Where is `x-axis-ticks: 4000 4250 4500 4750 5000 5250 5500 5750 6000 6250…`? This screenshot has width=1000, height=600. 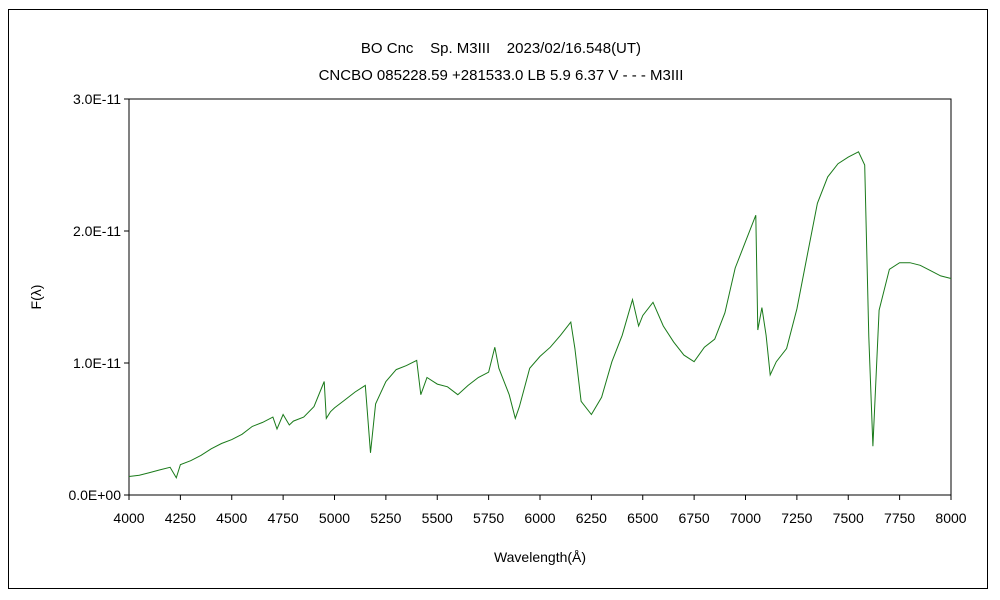 x-axis-ticks: 4000 4250 4500 4750 5000 5250 5500 5750 6000 6250… is located at coordinates (540, 510).